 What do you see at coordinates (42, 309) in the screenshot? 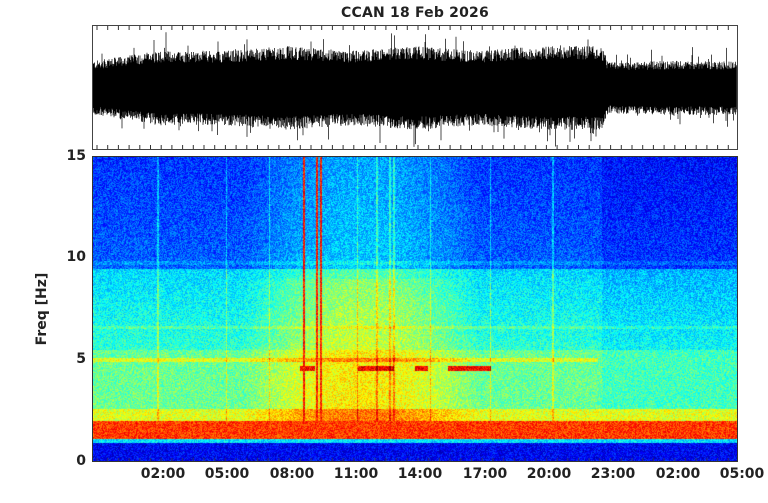
I see `y-axis-label: Freq [Hz]` at bounding box center [42, 309].